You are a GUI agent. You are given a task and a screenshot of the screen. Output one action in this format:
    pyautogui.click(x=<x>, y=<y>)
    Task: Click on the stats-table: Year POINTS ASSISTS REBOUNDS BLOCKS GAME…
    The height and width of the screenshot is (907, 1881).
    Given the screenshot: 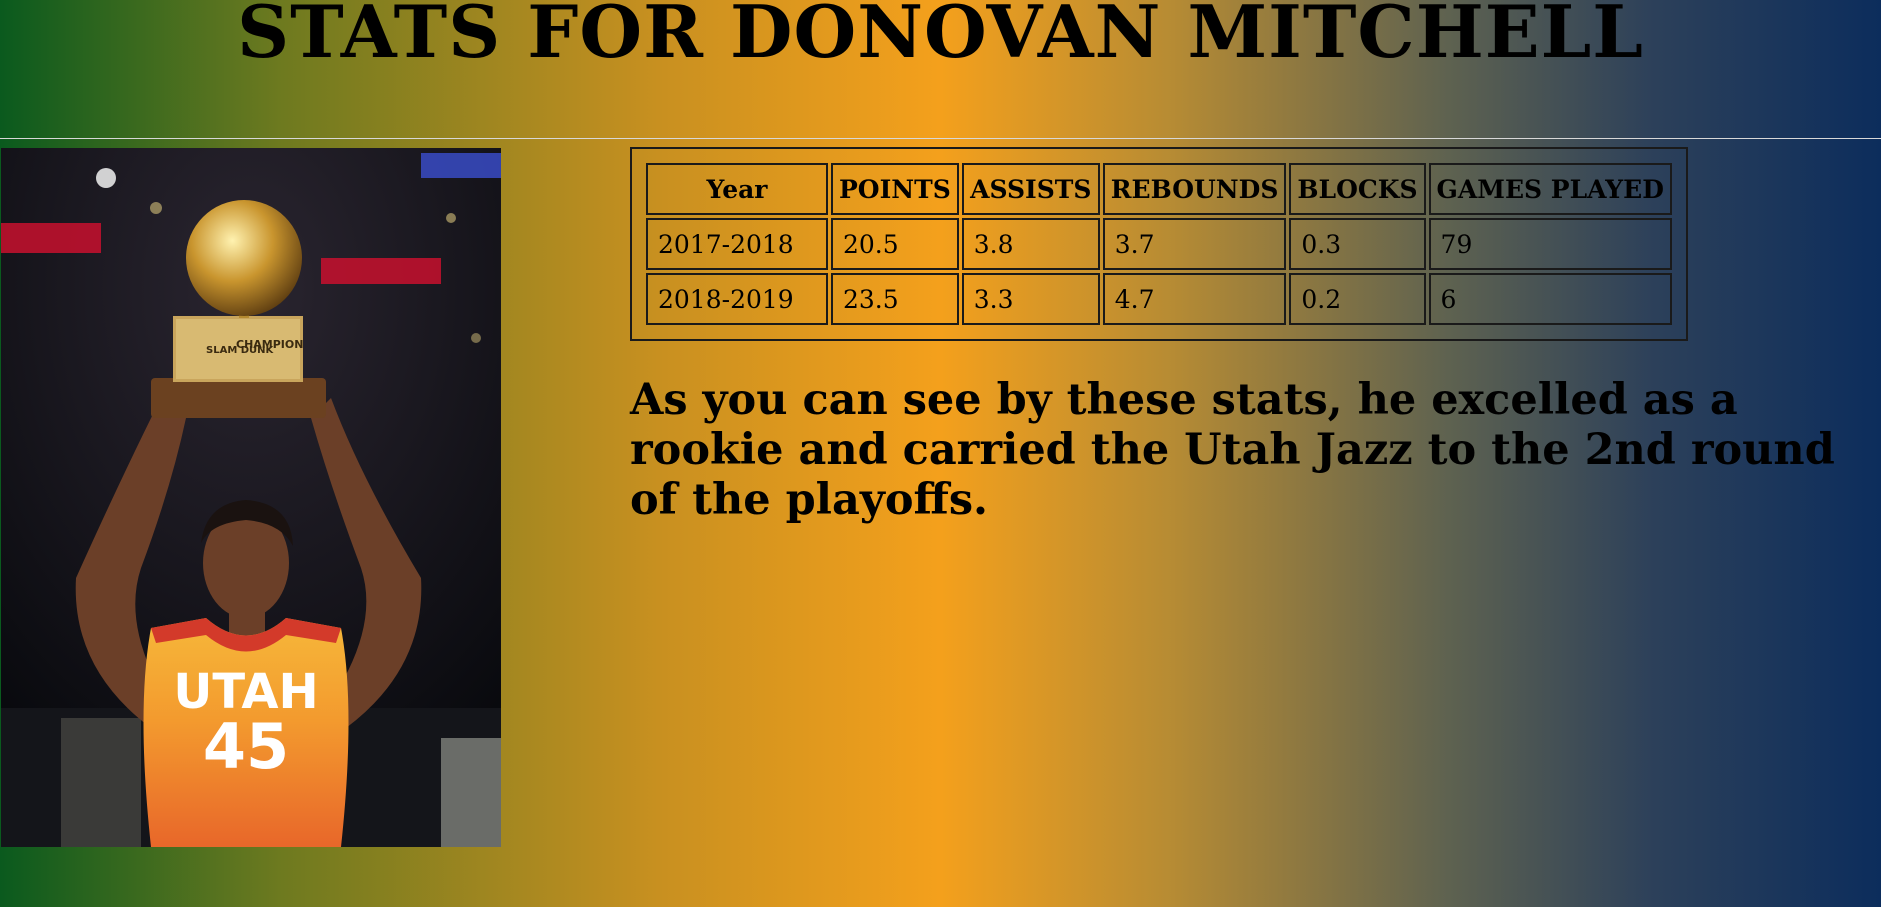 What is the action you would take?
    pyautogui.click(x=1159, y=244)
    